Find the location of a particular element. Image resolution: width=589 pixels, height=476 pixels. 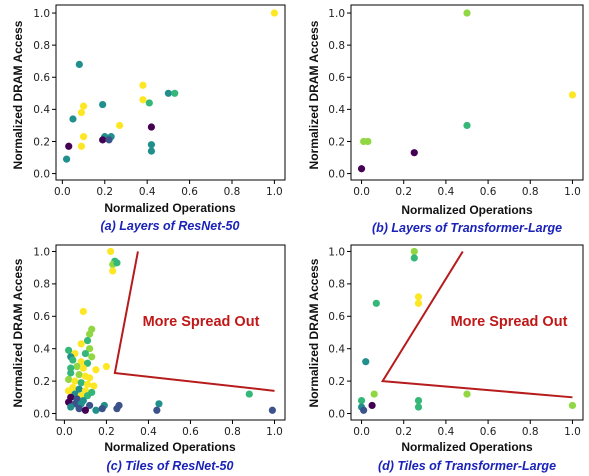

x-ticks: 0.0 0.2 0.4 0.6 0.8 1.0 is located at coordinates (467, 189).